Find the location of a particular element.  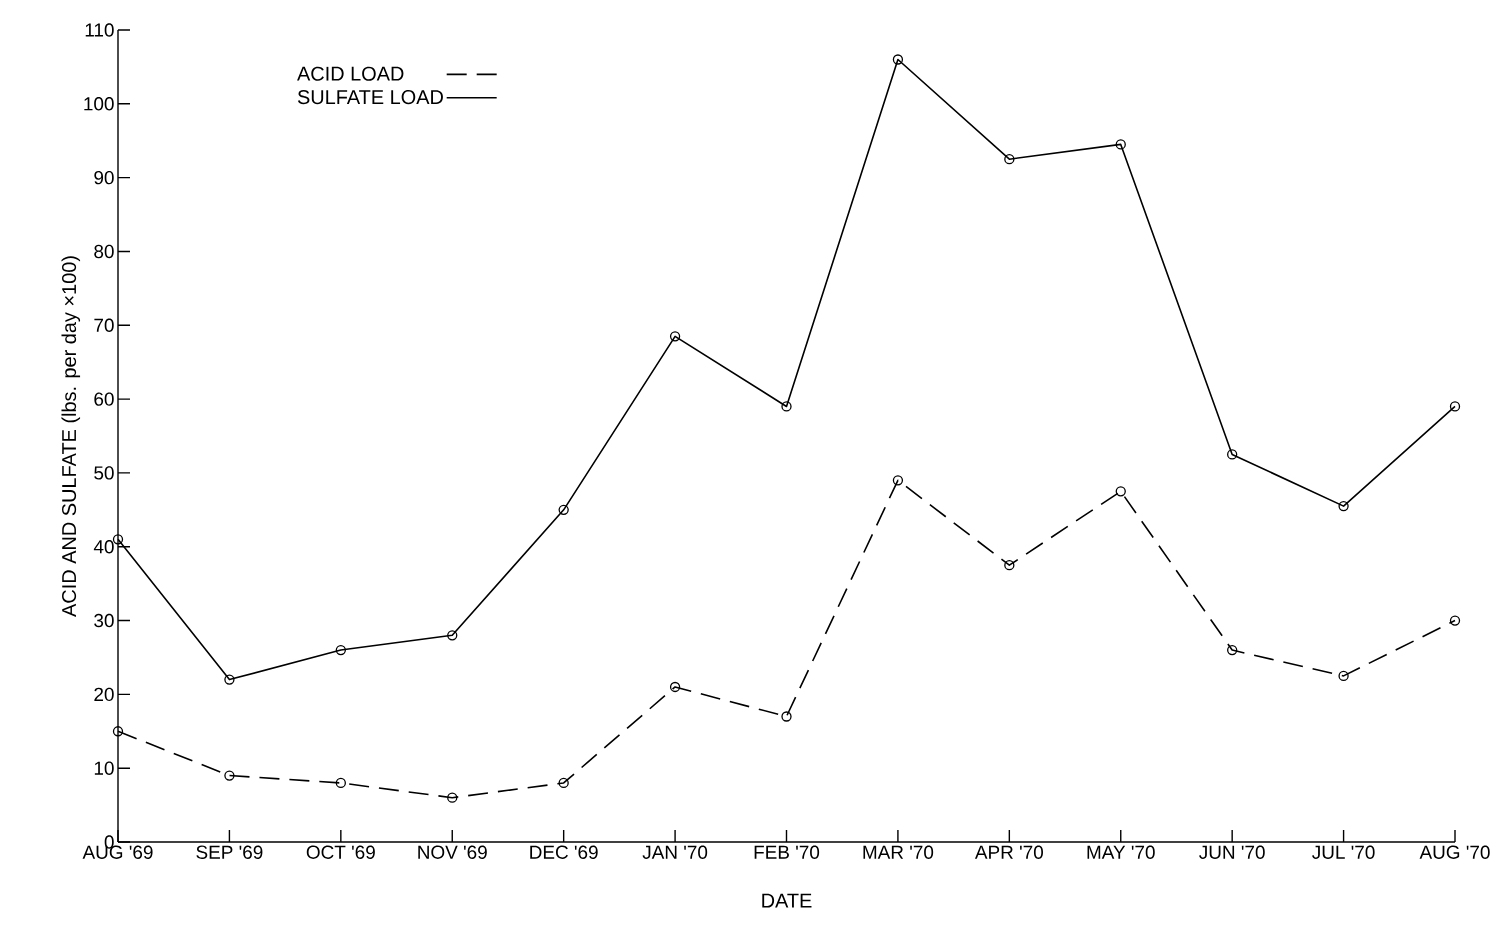

y-tick-label: 100 is located at coordinates (99, 104).